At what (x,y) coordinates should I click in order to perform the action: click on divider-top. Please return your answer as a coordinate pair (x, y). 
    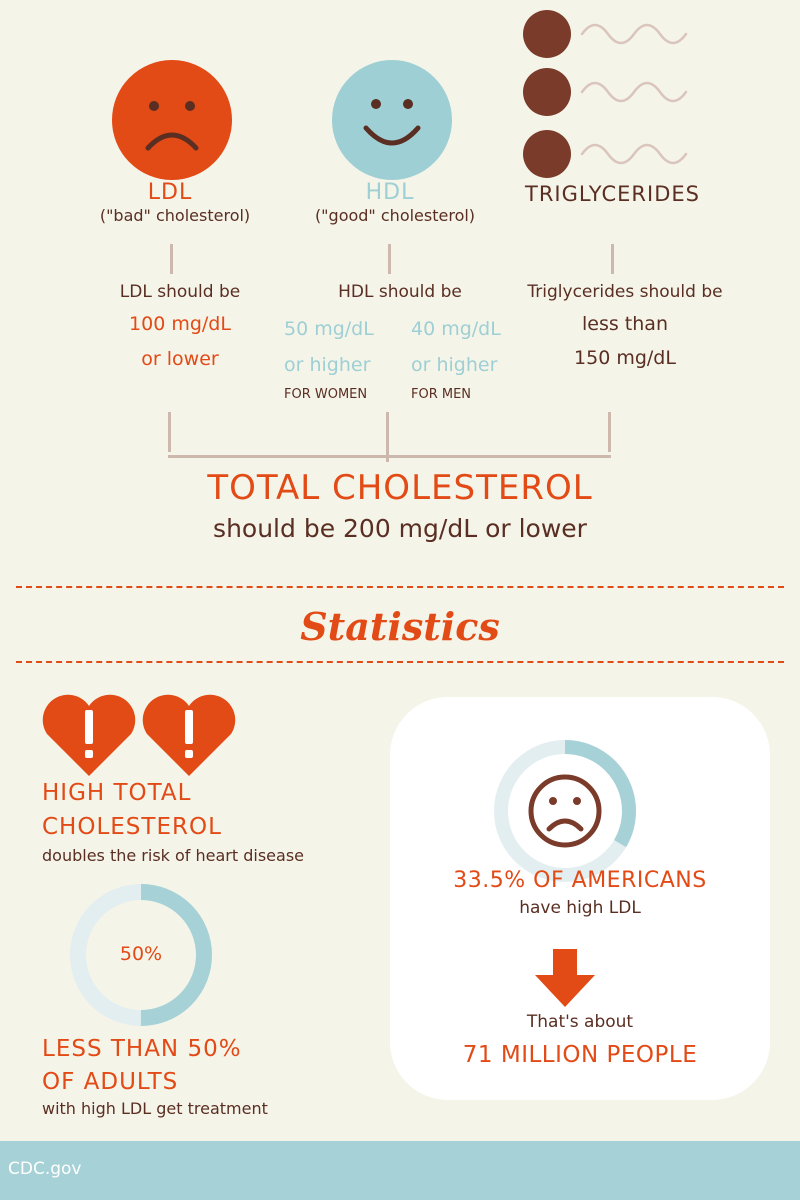
    Looking at the image, I should click on (400, 587).